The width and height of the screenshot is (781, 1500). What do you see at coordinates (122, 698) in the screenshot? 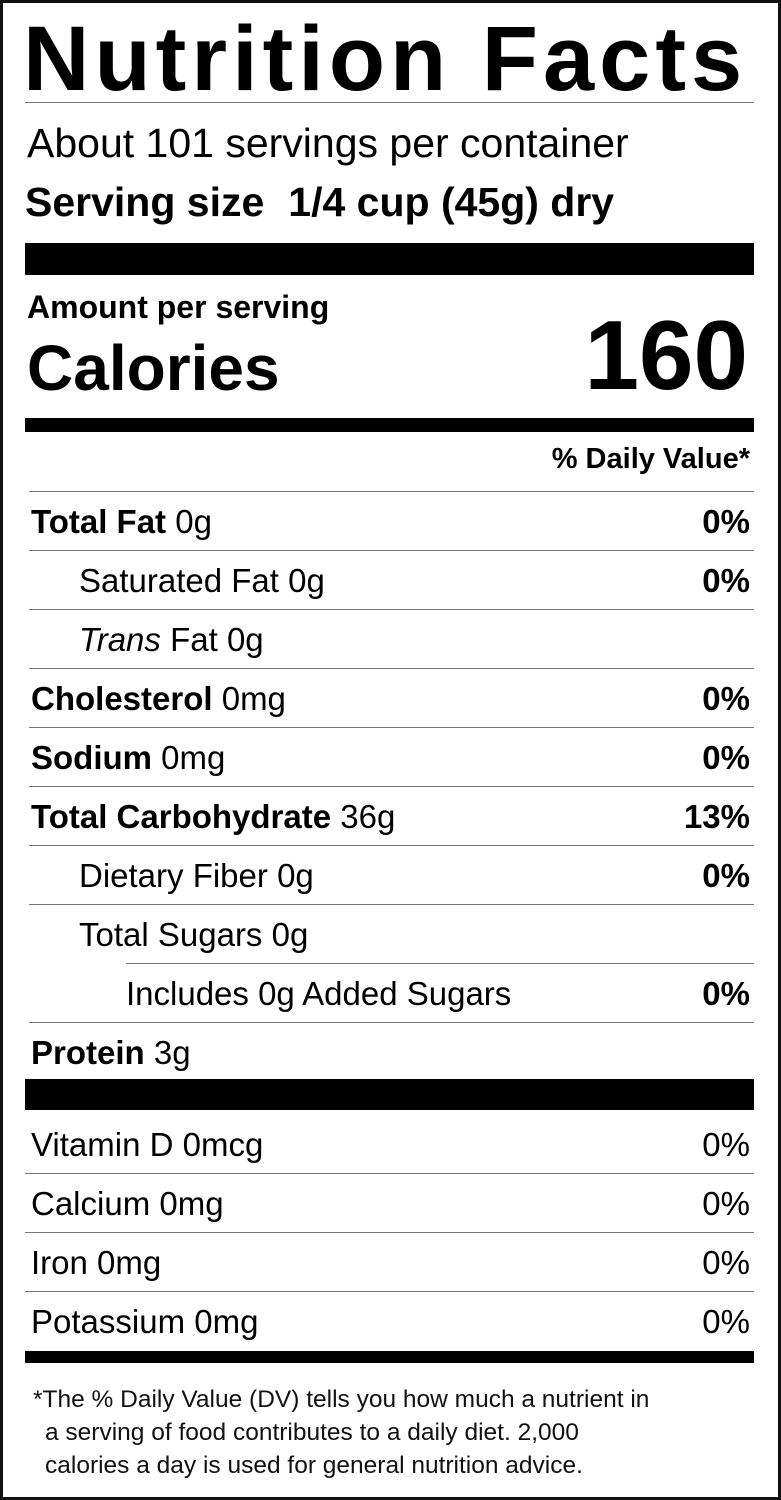
I see `nutrient-name: Cholesterol` at bounding box center [122, 698].